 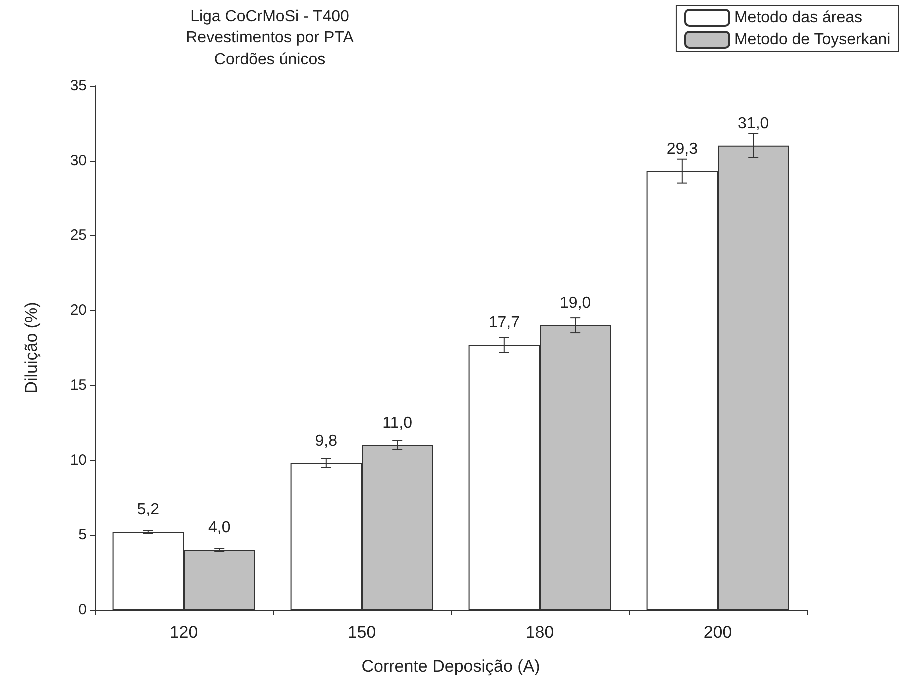 I want to click on data-label: 11,0, so click(x=397, y=423).